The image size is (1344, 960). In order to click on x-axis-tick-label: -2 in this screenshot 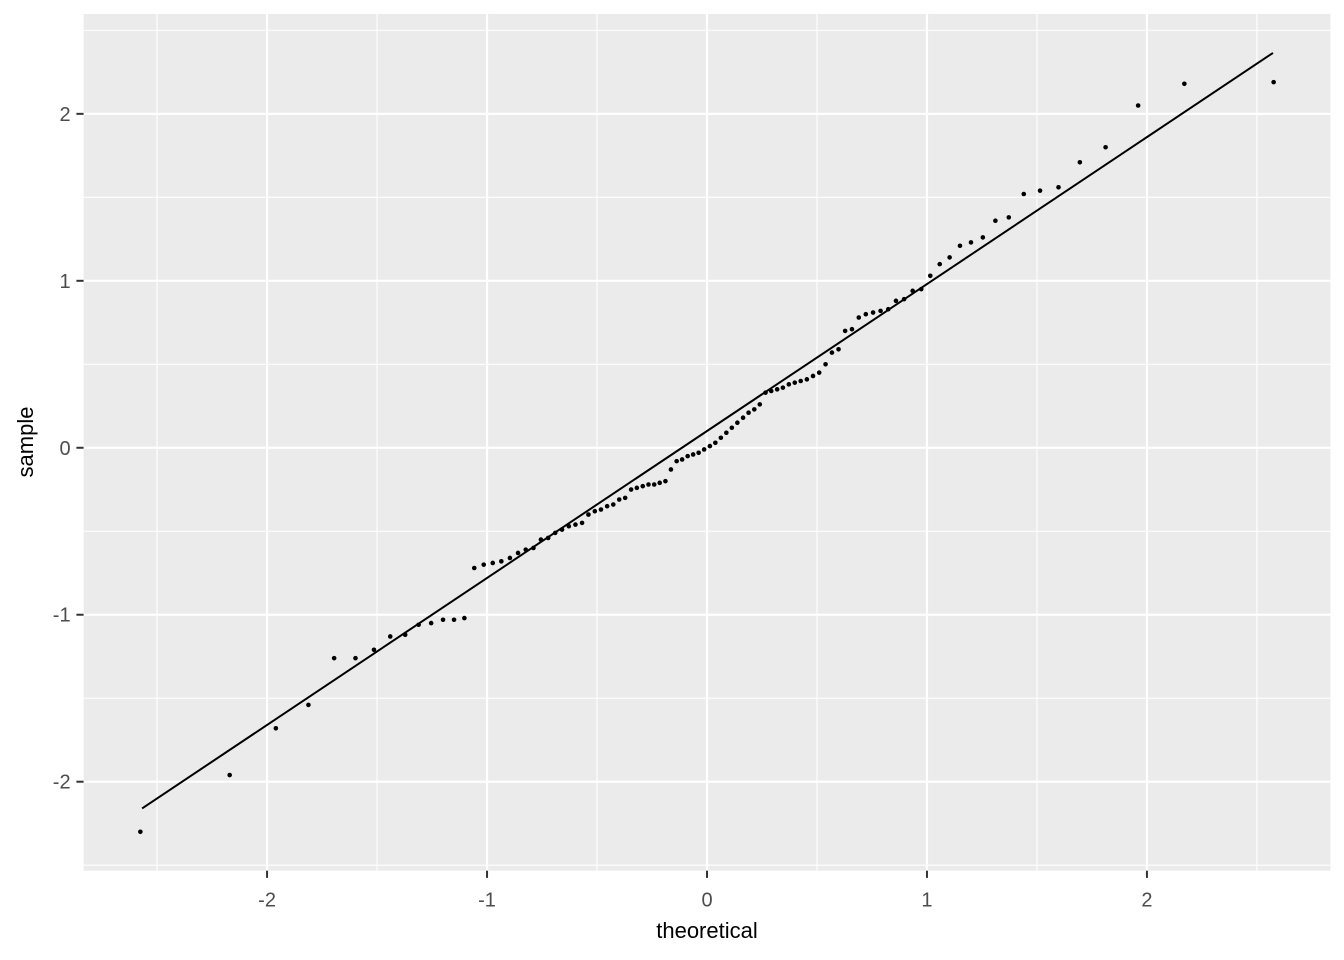, I will do `click(267, 901)`.